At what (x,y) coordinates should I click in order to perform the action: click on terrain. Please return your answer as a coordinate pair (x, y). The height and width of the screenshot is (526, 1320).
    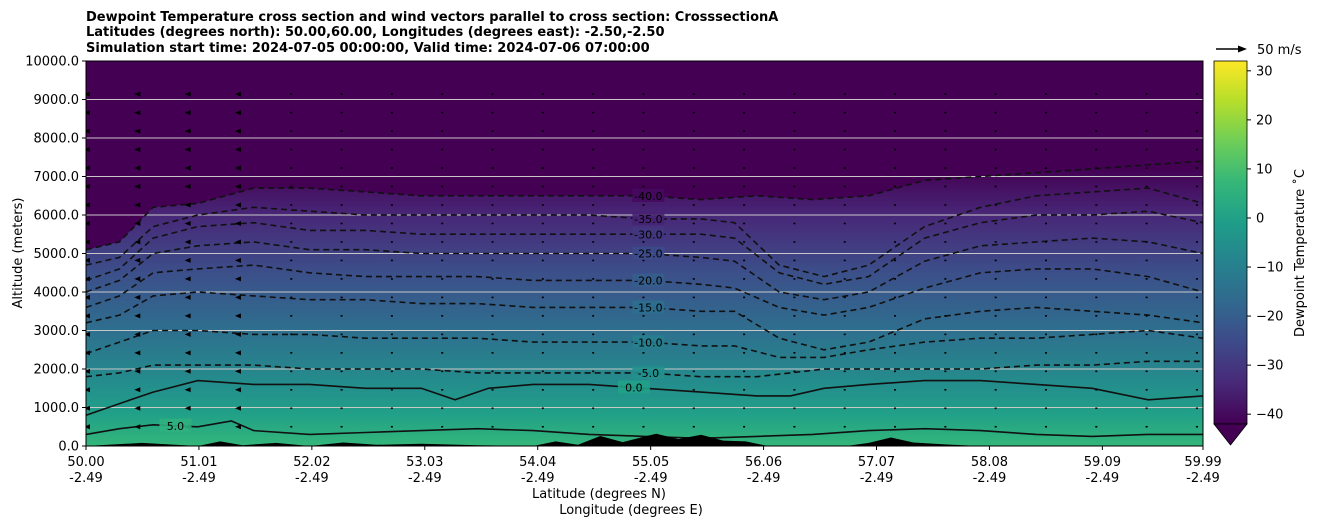
    Looking at the image, I should click on (644, 439).